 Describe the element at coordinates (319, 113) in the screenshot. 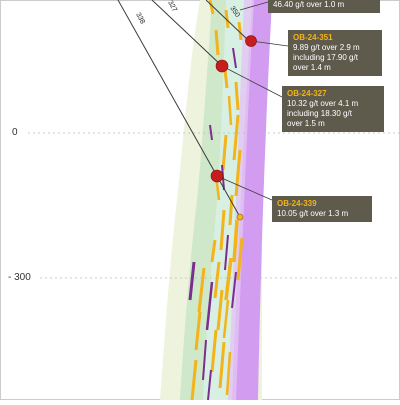

I see `callout-ob-24-327-line-2: including 18.30 g/t` at that location.